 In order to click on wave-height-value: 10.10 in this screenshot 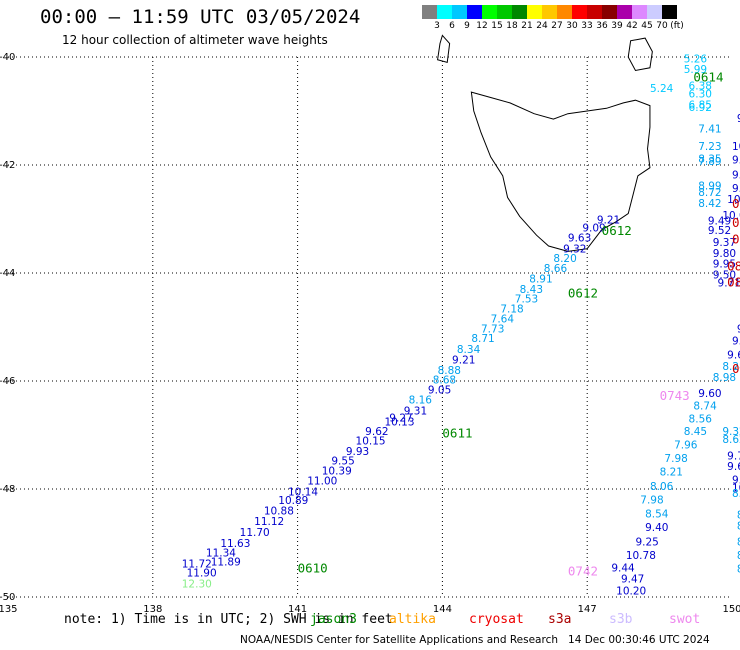, I will do `click(736, 489)`.